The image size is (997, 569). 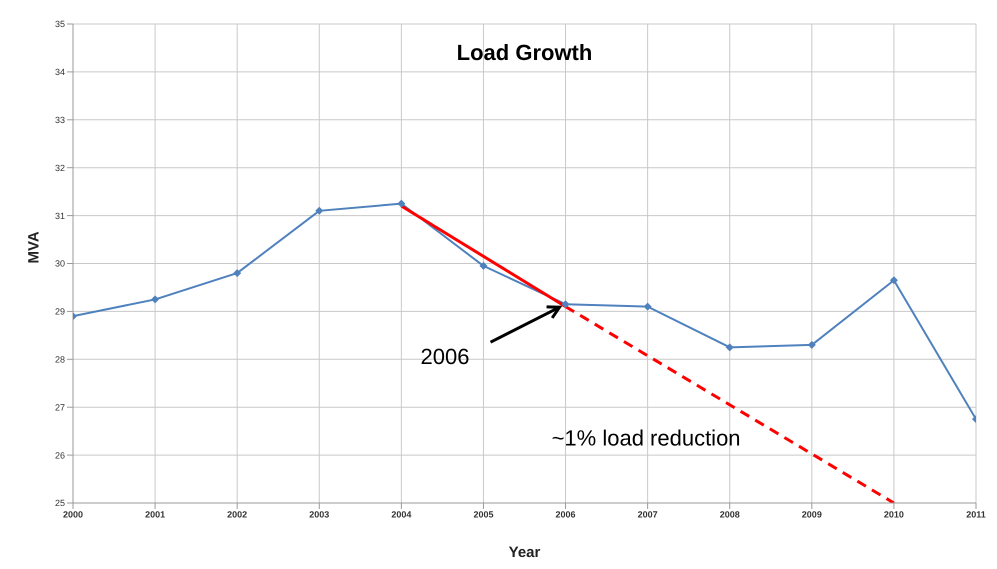 I want to click on y-tick-label: 28, so click(x=59, y=359).